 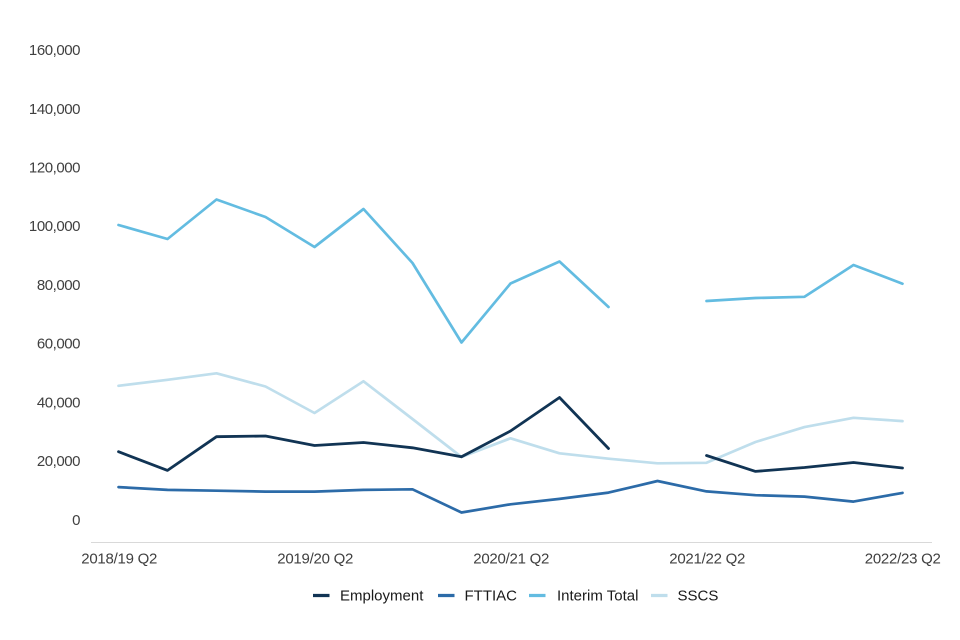 I want to click on svg-text: Employment, so click(x=382, y=595).